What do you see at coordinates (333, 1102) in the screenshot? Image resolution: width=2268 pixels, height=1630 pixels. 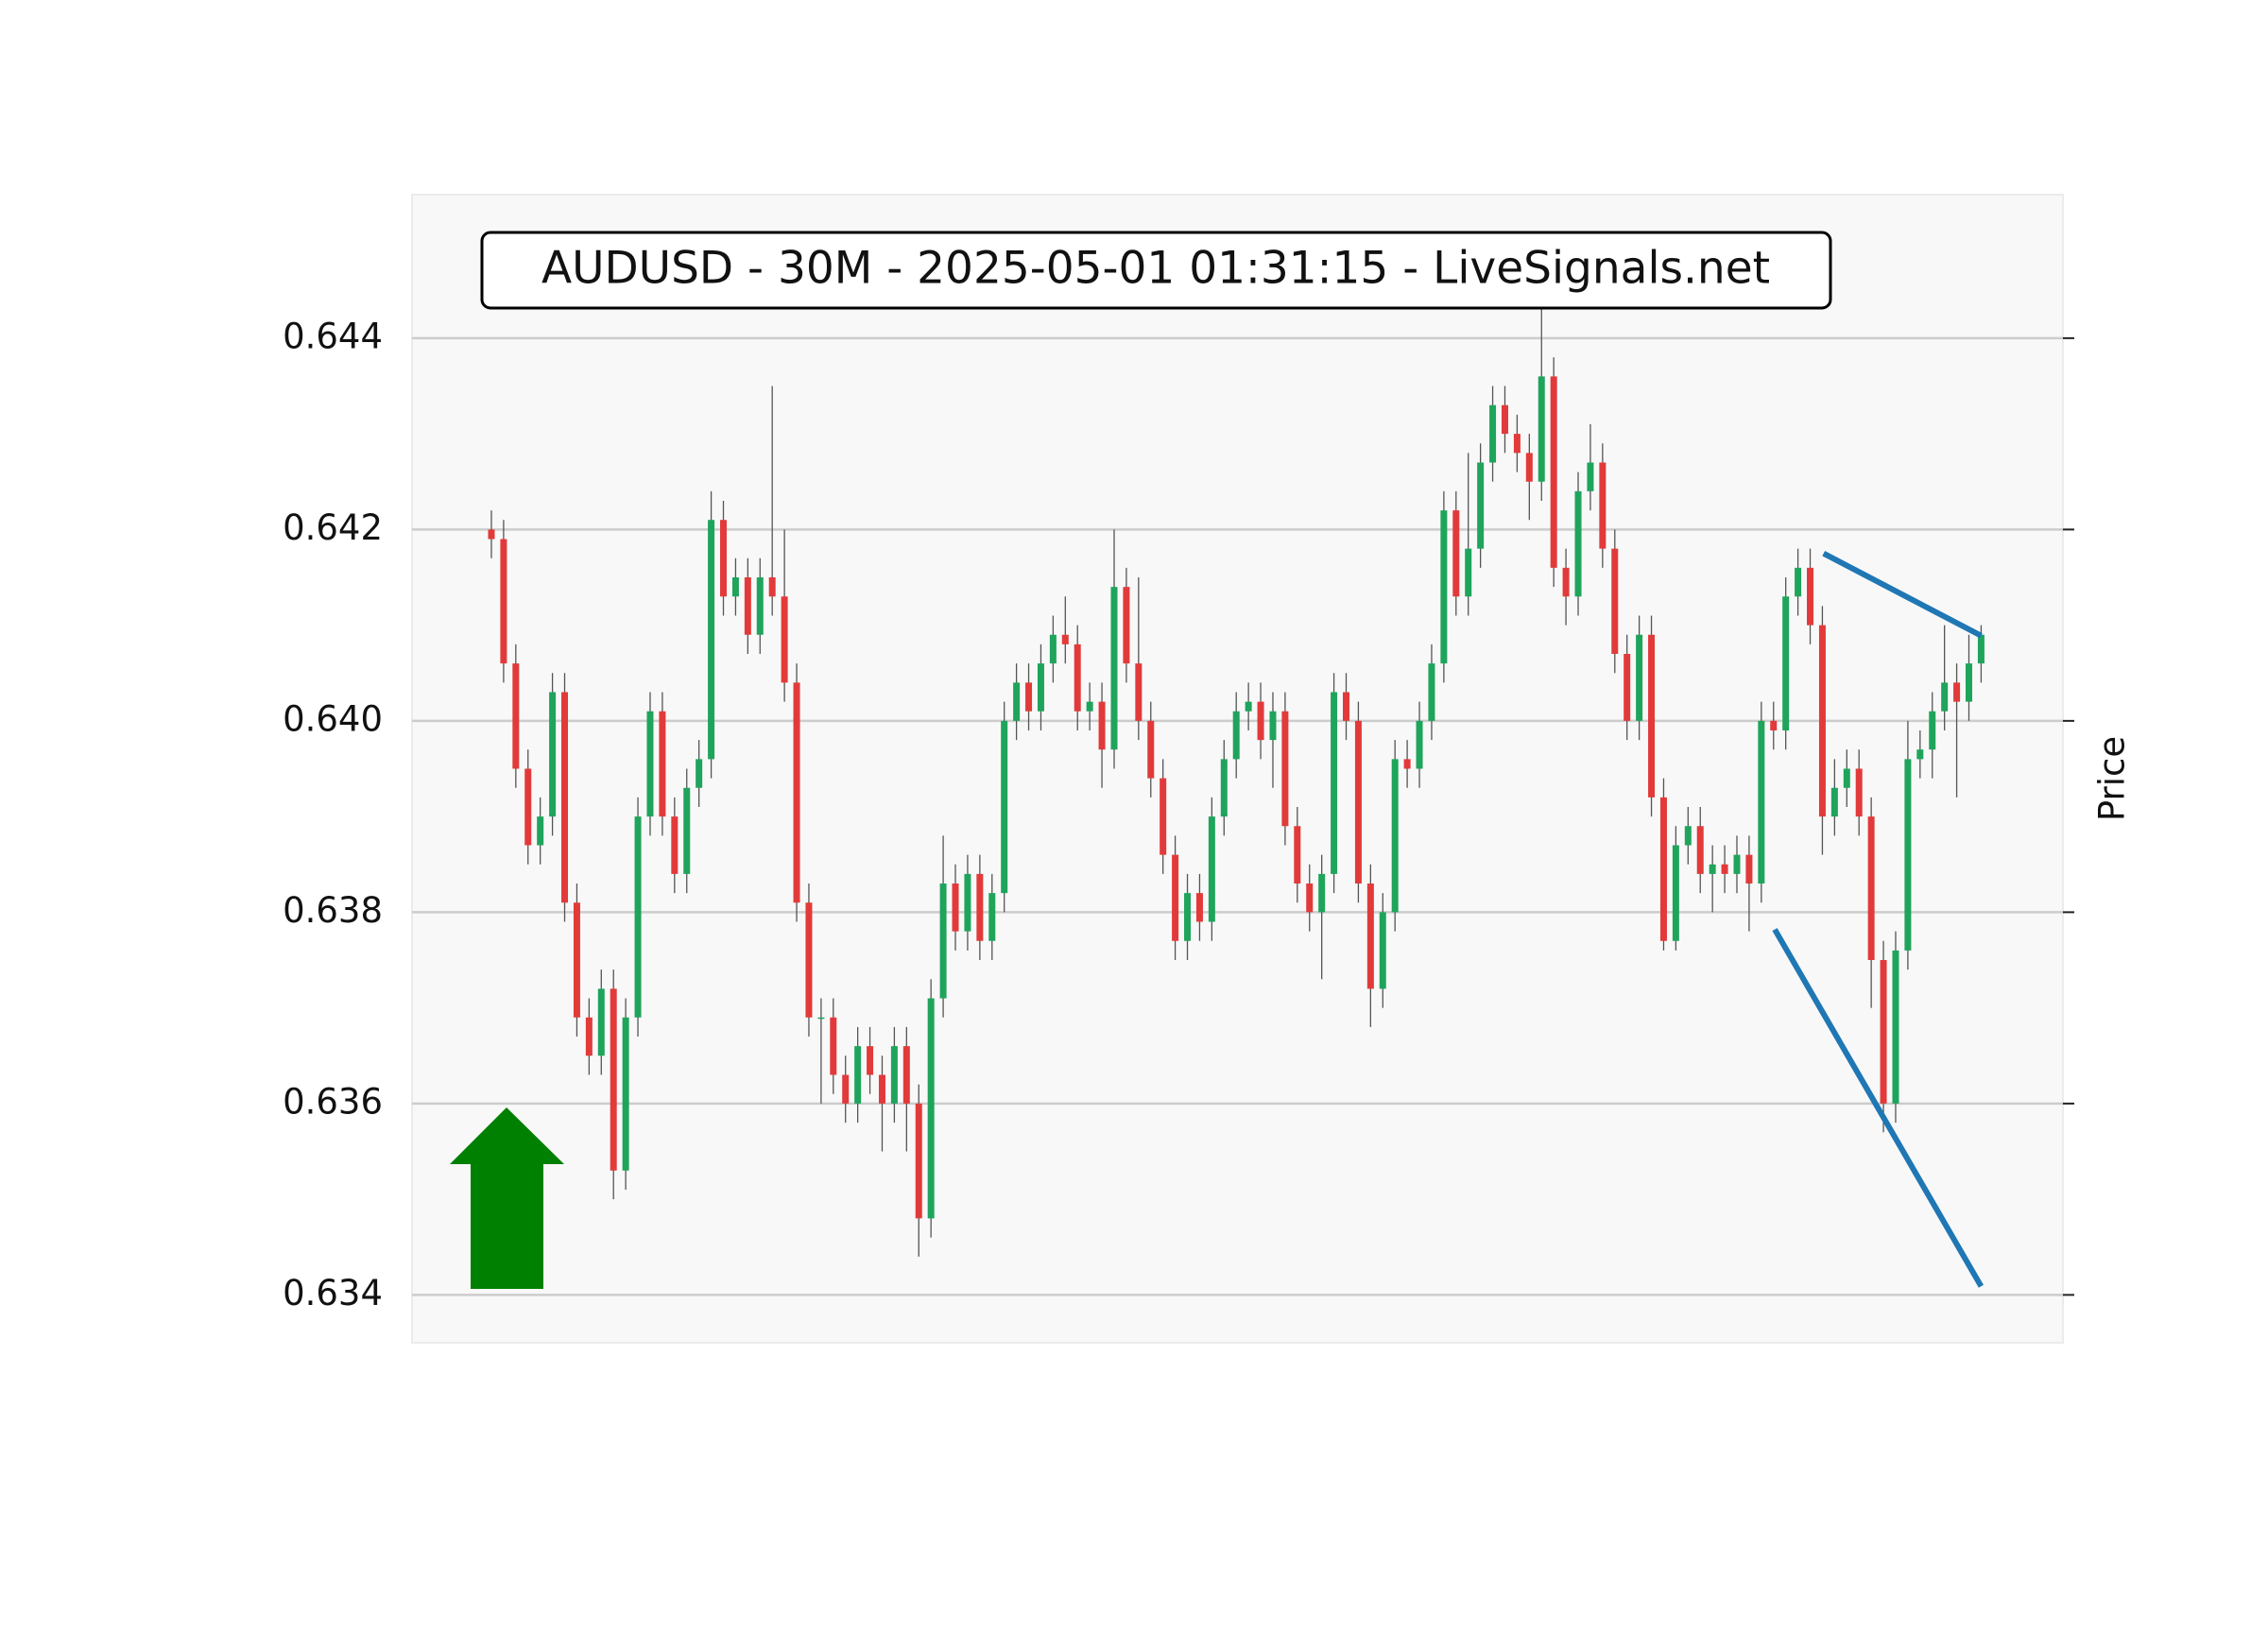 I see `y-tick-label: 0.636` at bounding box center [333, 1102].